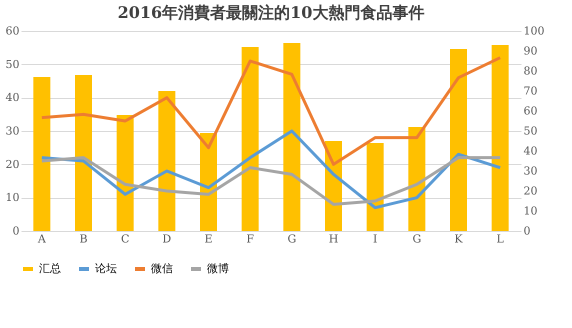 Image resolution: width=572 pixels, height=328 pixels. What do you see at coordinates (531, 191) in the screenshot?
I see `y2-tick-label: 20` at bounding box center [531, 191].